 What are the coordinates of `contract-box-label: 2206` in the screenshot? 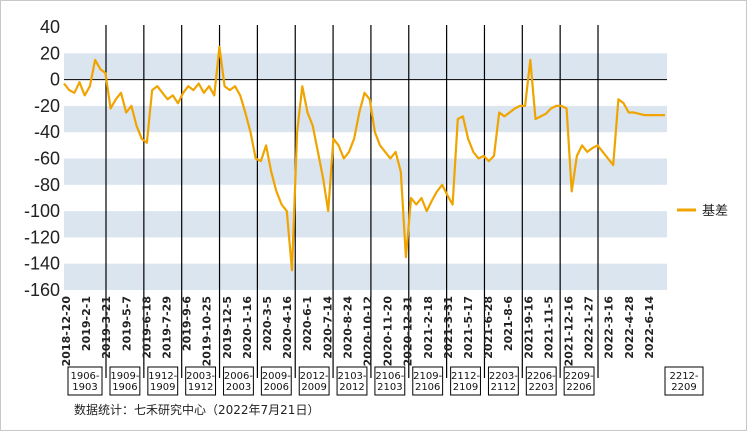 It's located at (578, 387).